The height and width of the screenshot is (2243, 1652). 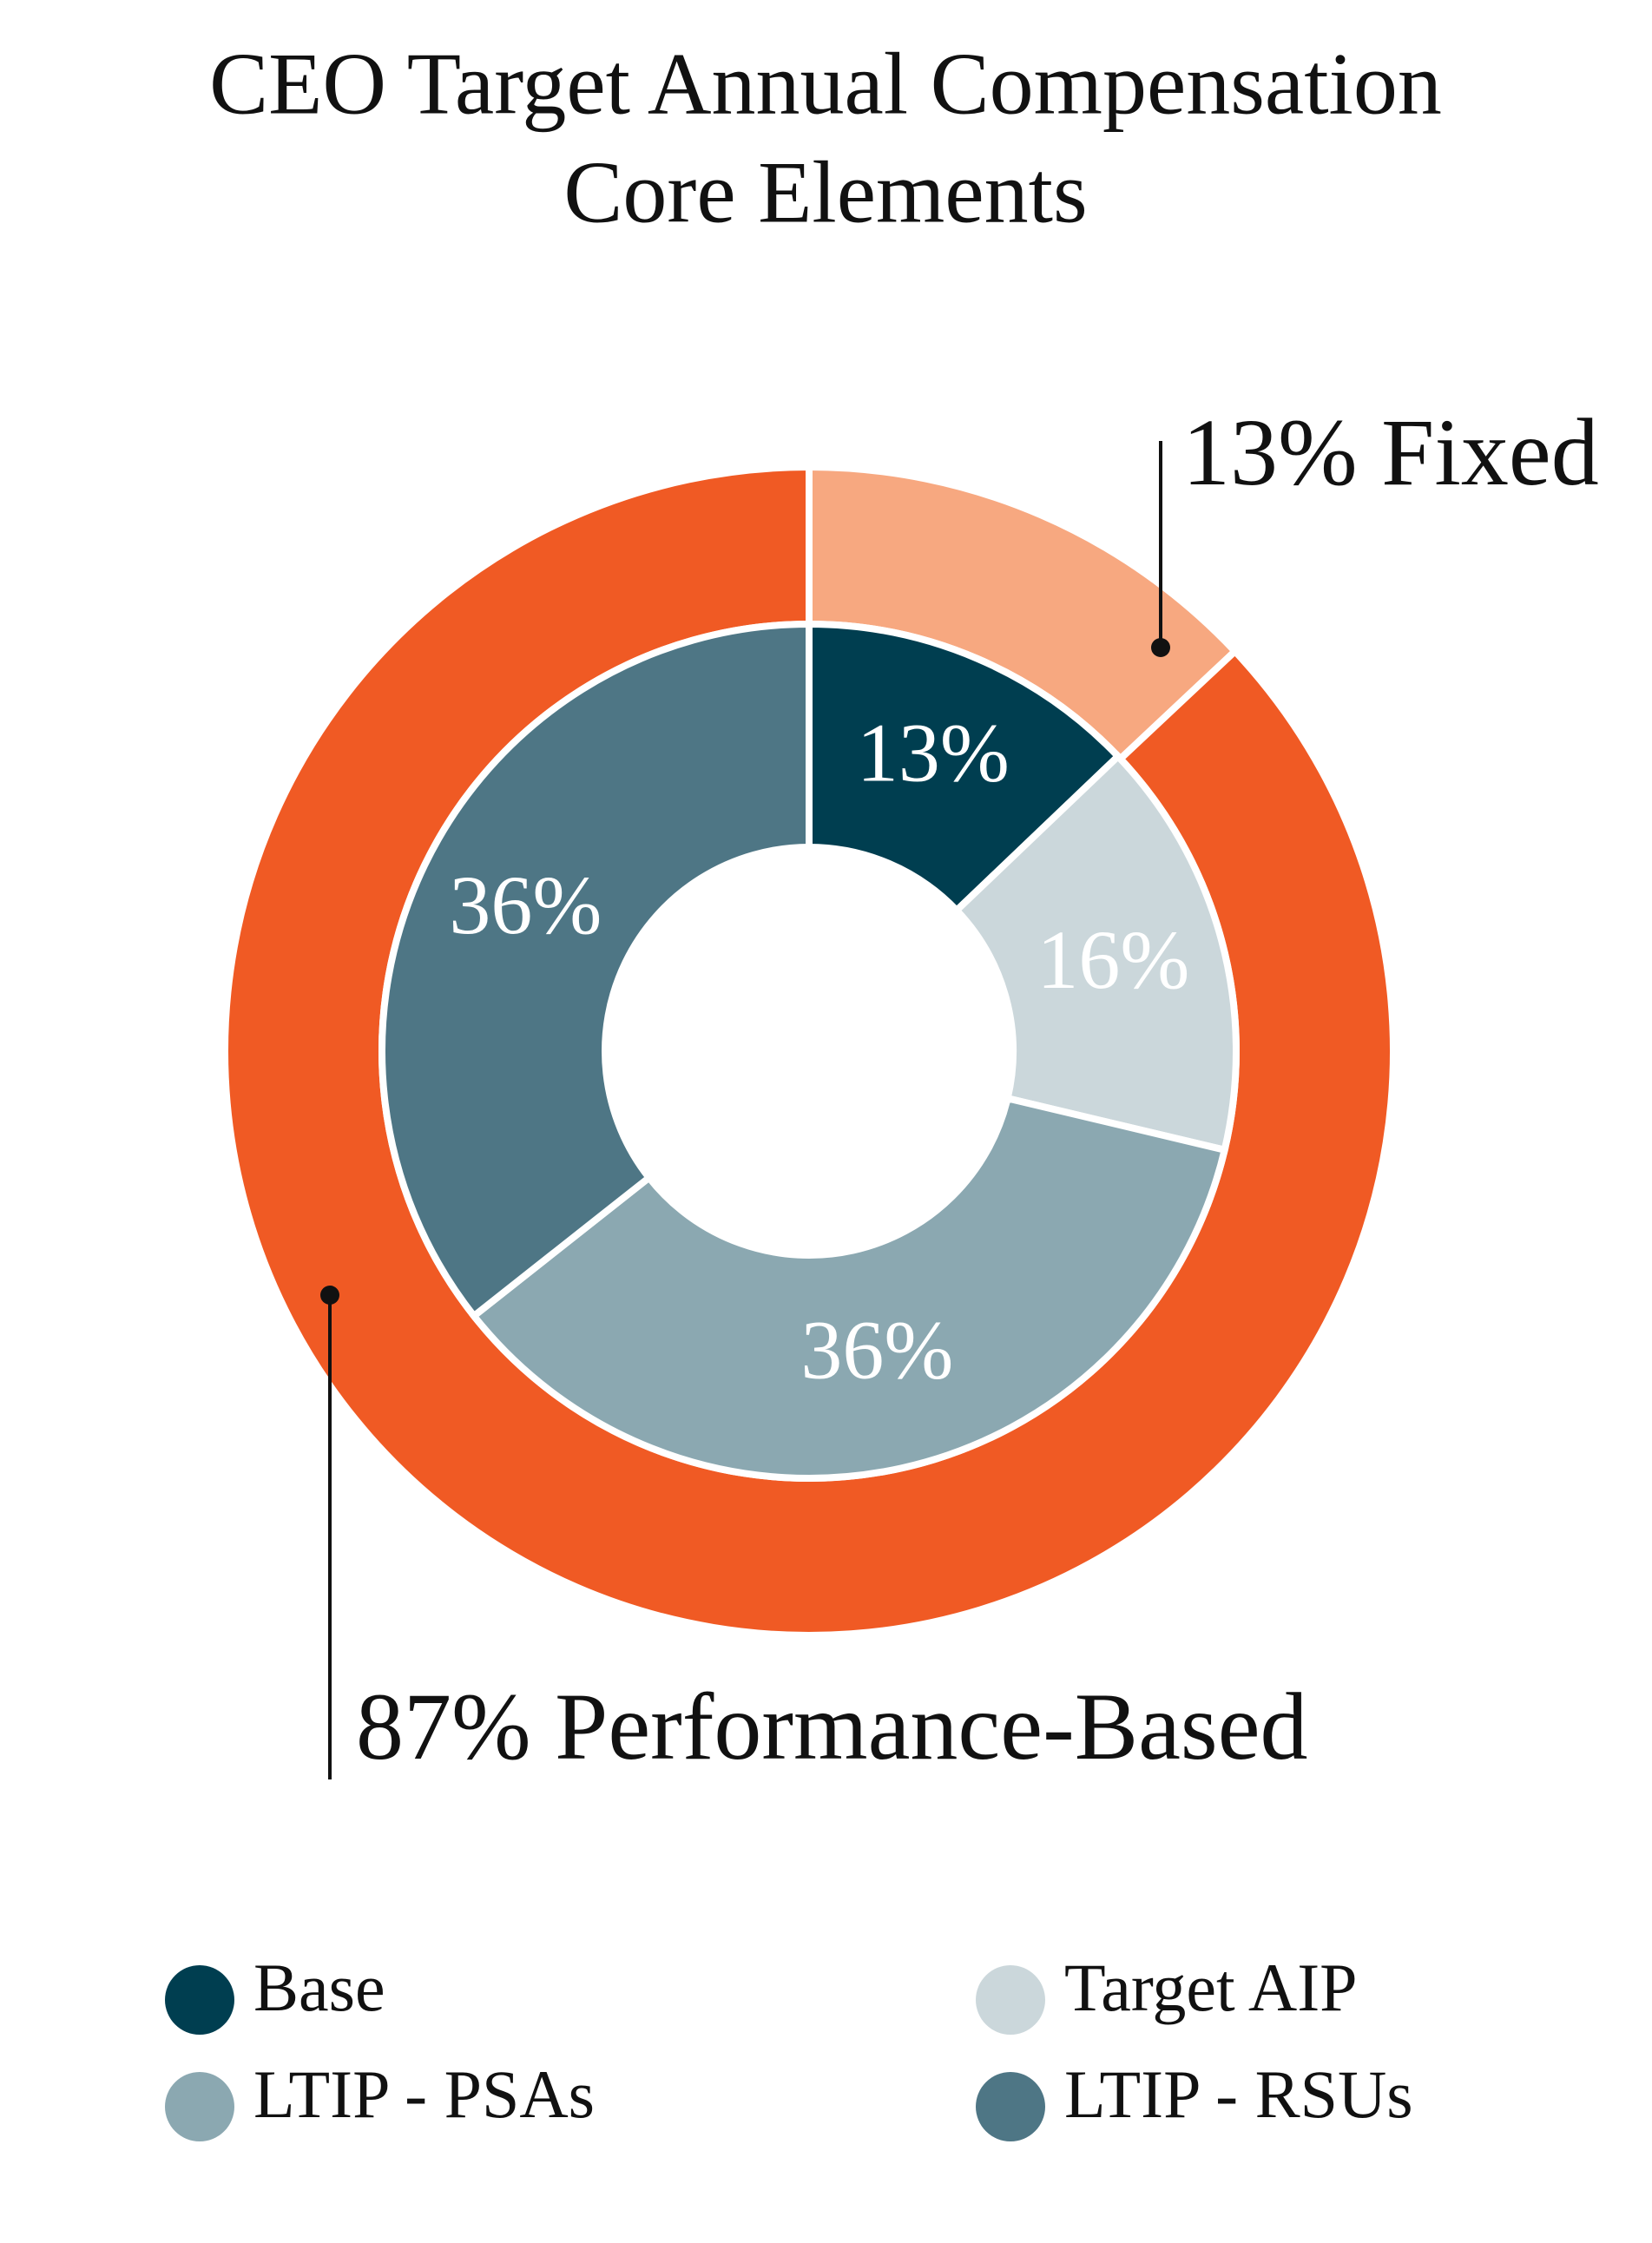 I want to click on legend-label: LTIP - PSAs, so click(x=424, y=2094).